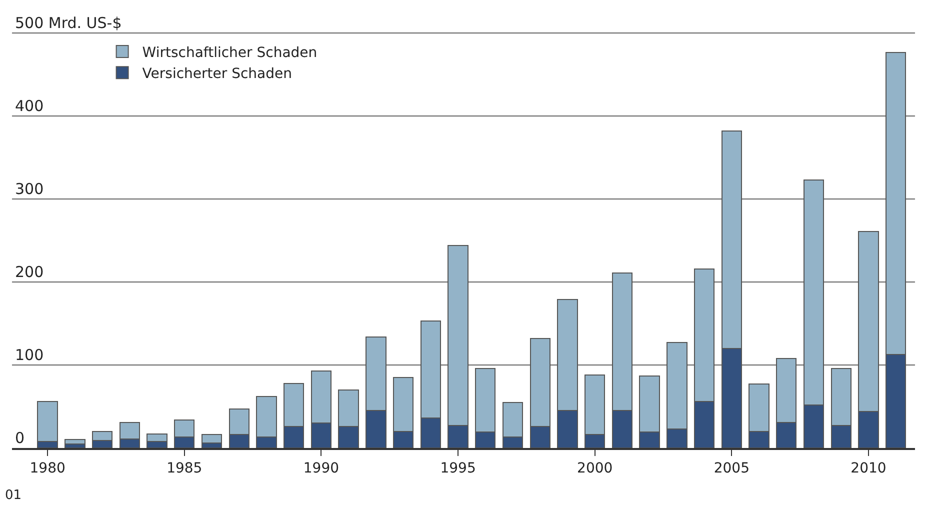 The image size is (927, 510). Describe the element at coordinates (321, 468) in the screenshot. I see `x-tick-label: 1990` at that location.